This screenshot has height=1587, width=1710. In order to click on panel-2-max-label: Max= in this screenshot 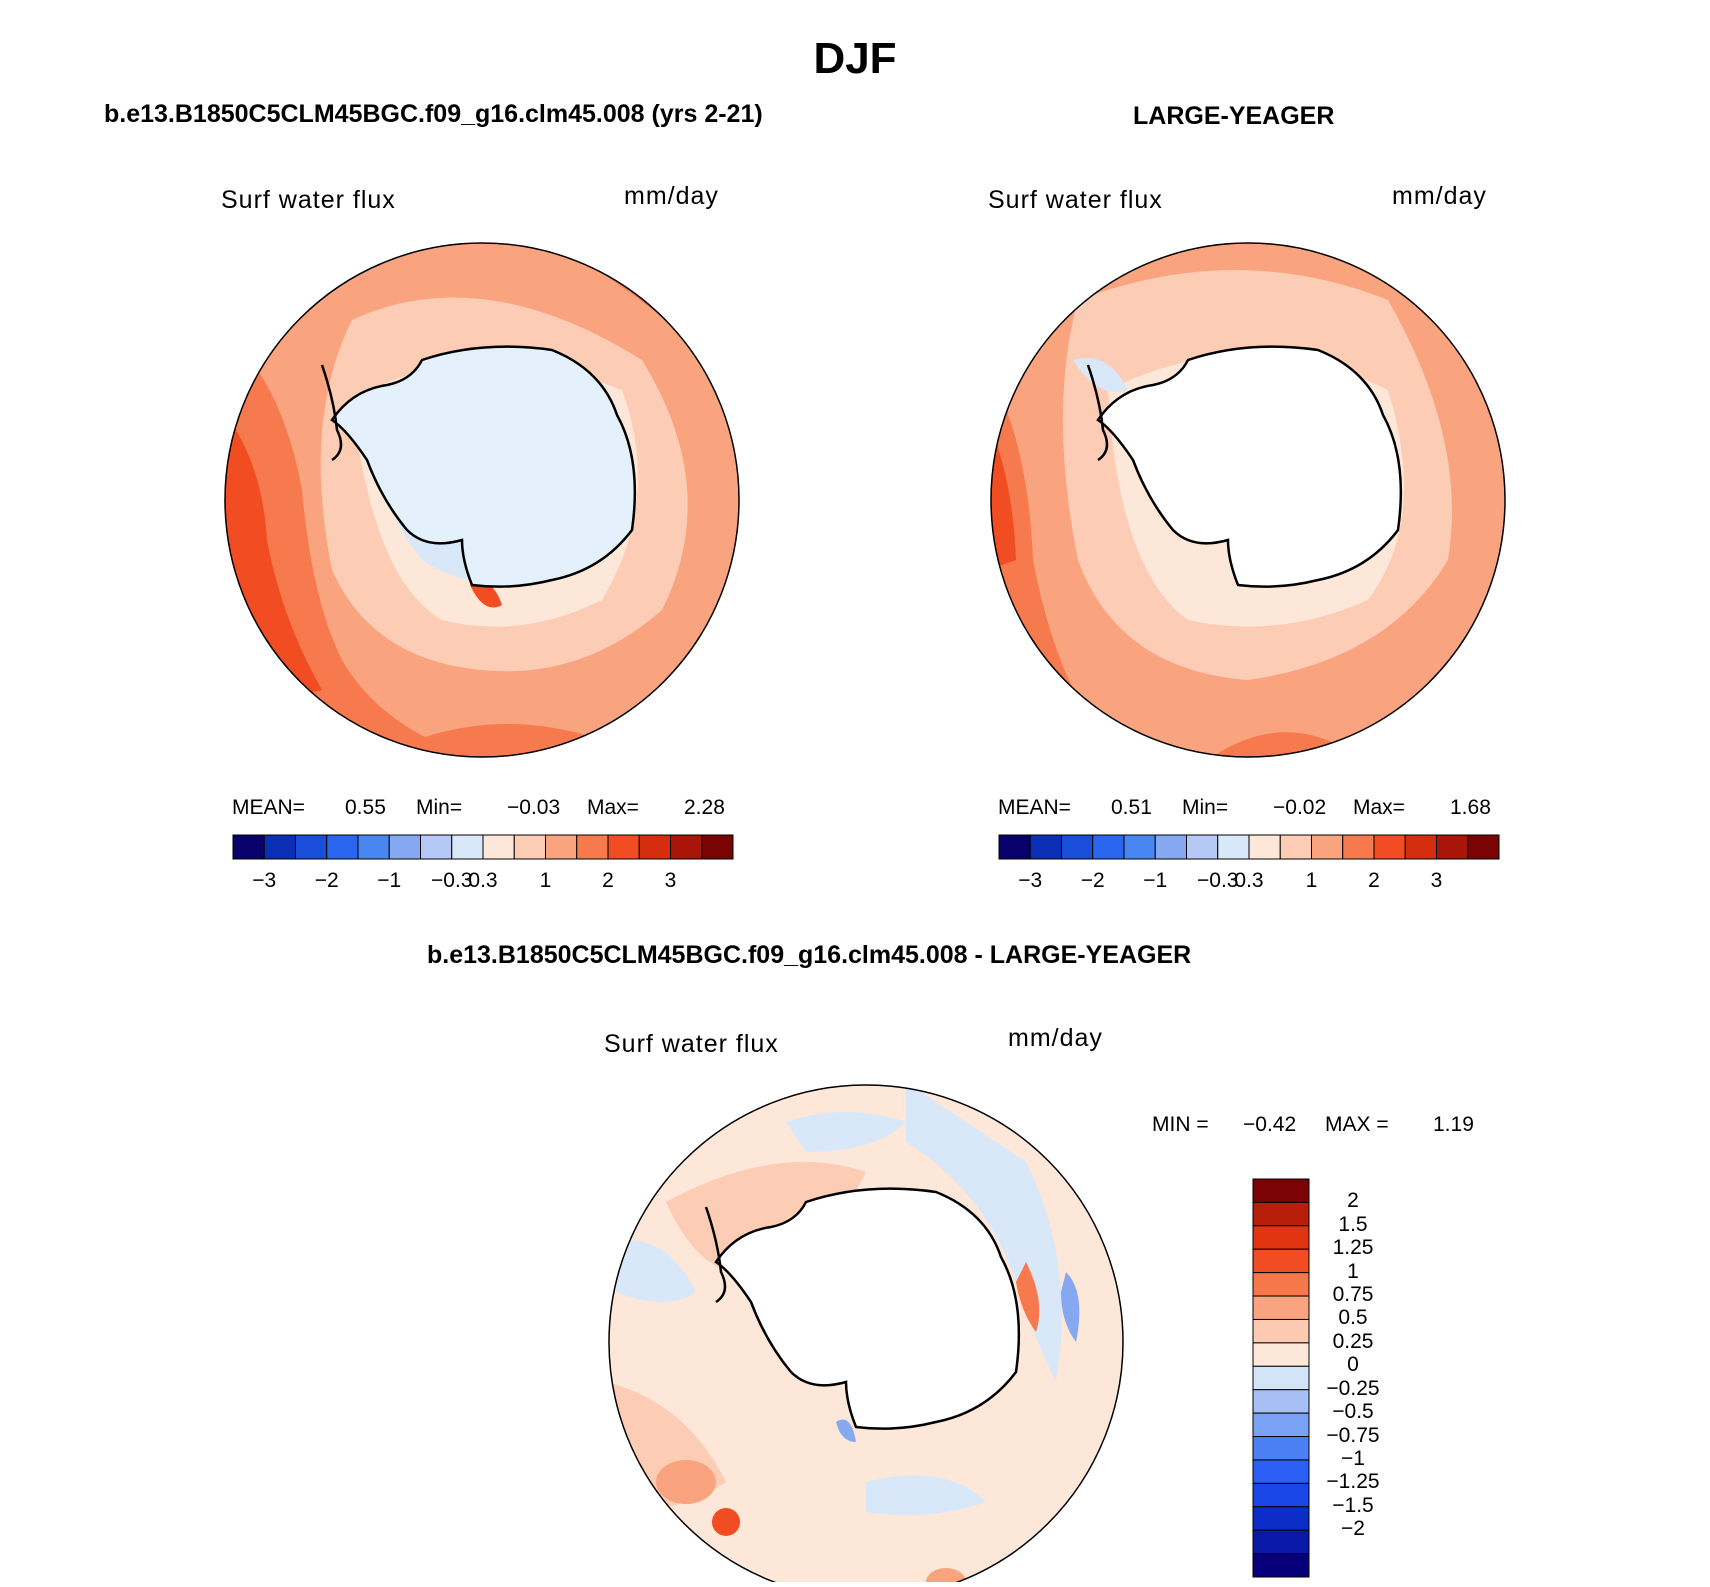, I will do `click(1379, 807)`.